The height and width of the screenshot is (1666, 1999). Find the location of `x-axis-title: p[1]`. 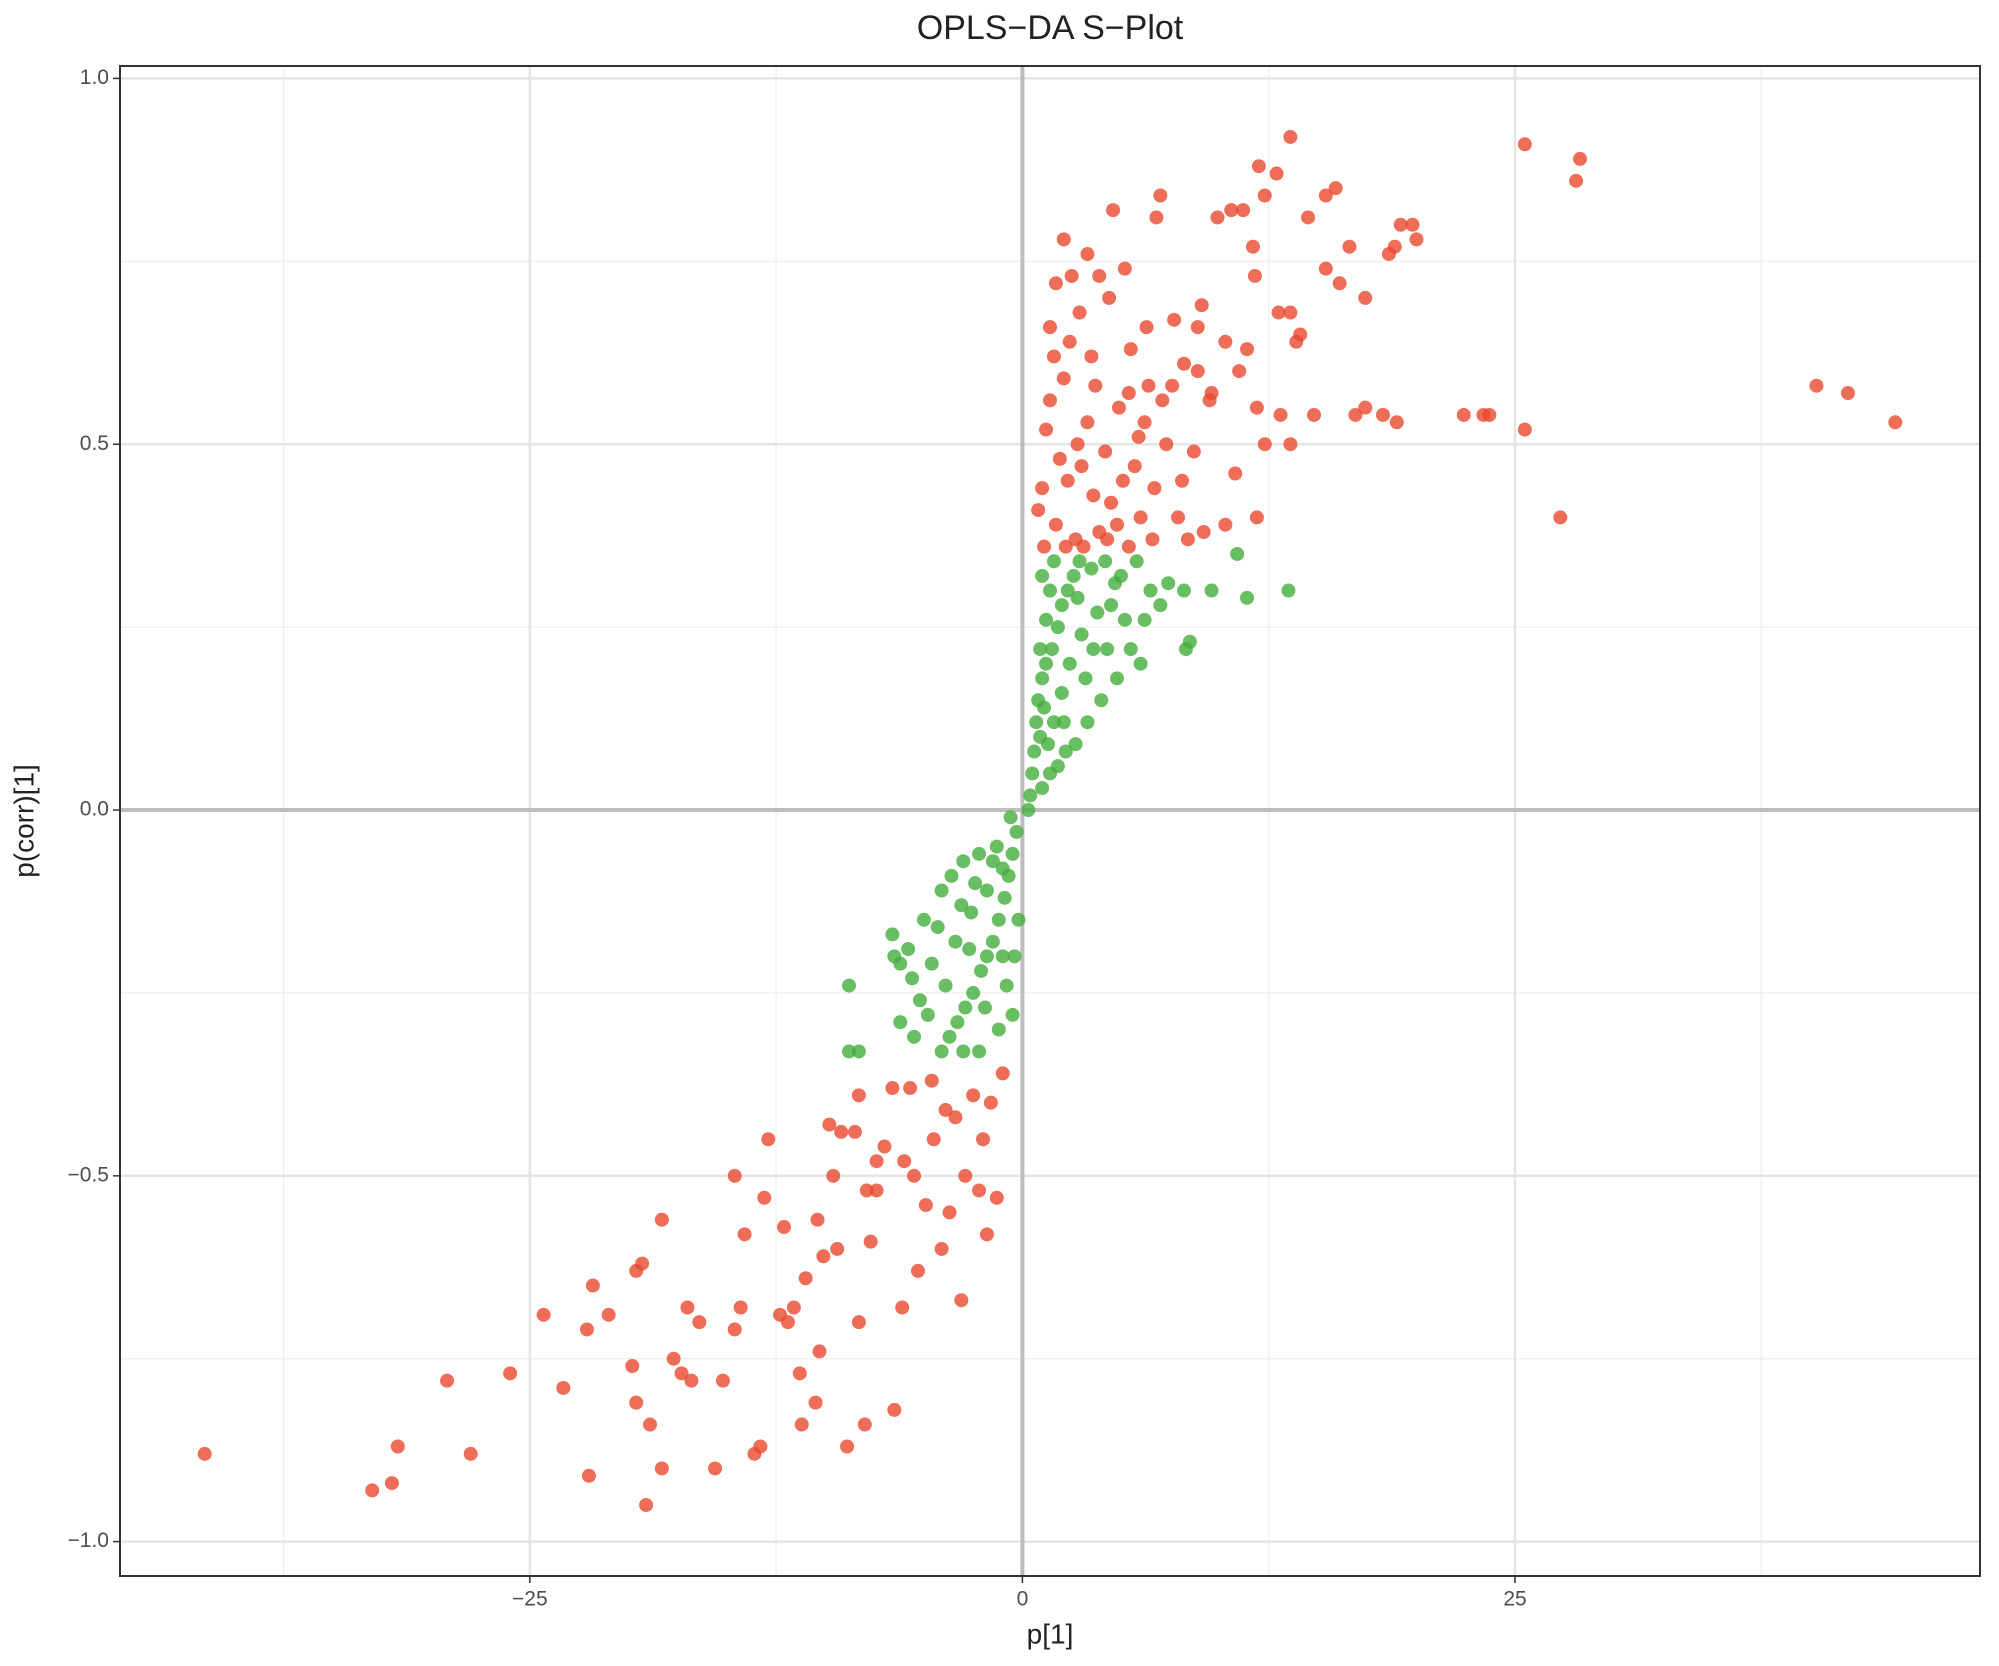

x-axis-title: p[1] is located at coordinates (1050, 1633).